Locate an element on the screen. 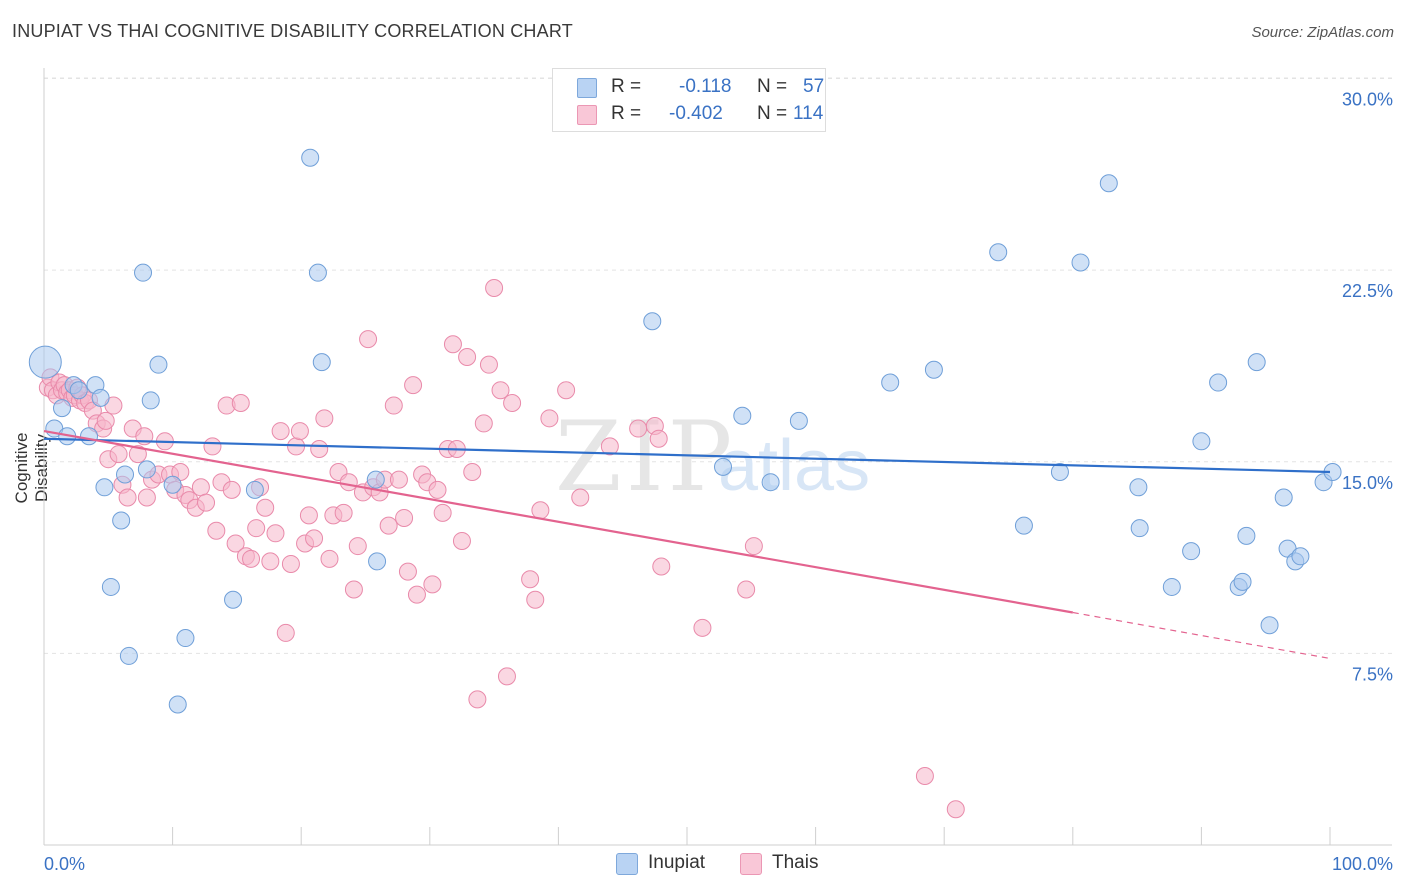  watermark-atlas: atlas is located at coordinates (794, 466).